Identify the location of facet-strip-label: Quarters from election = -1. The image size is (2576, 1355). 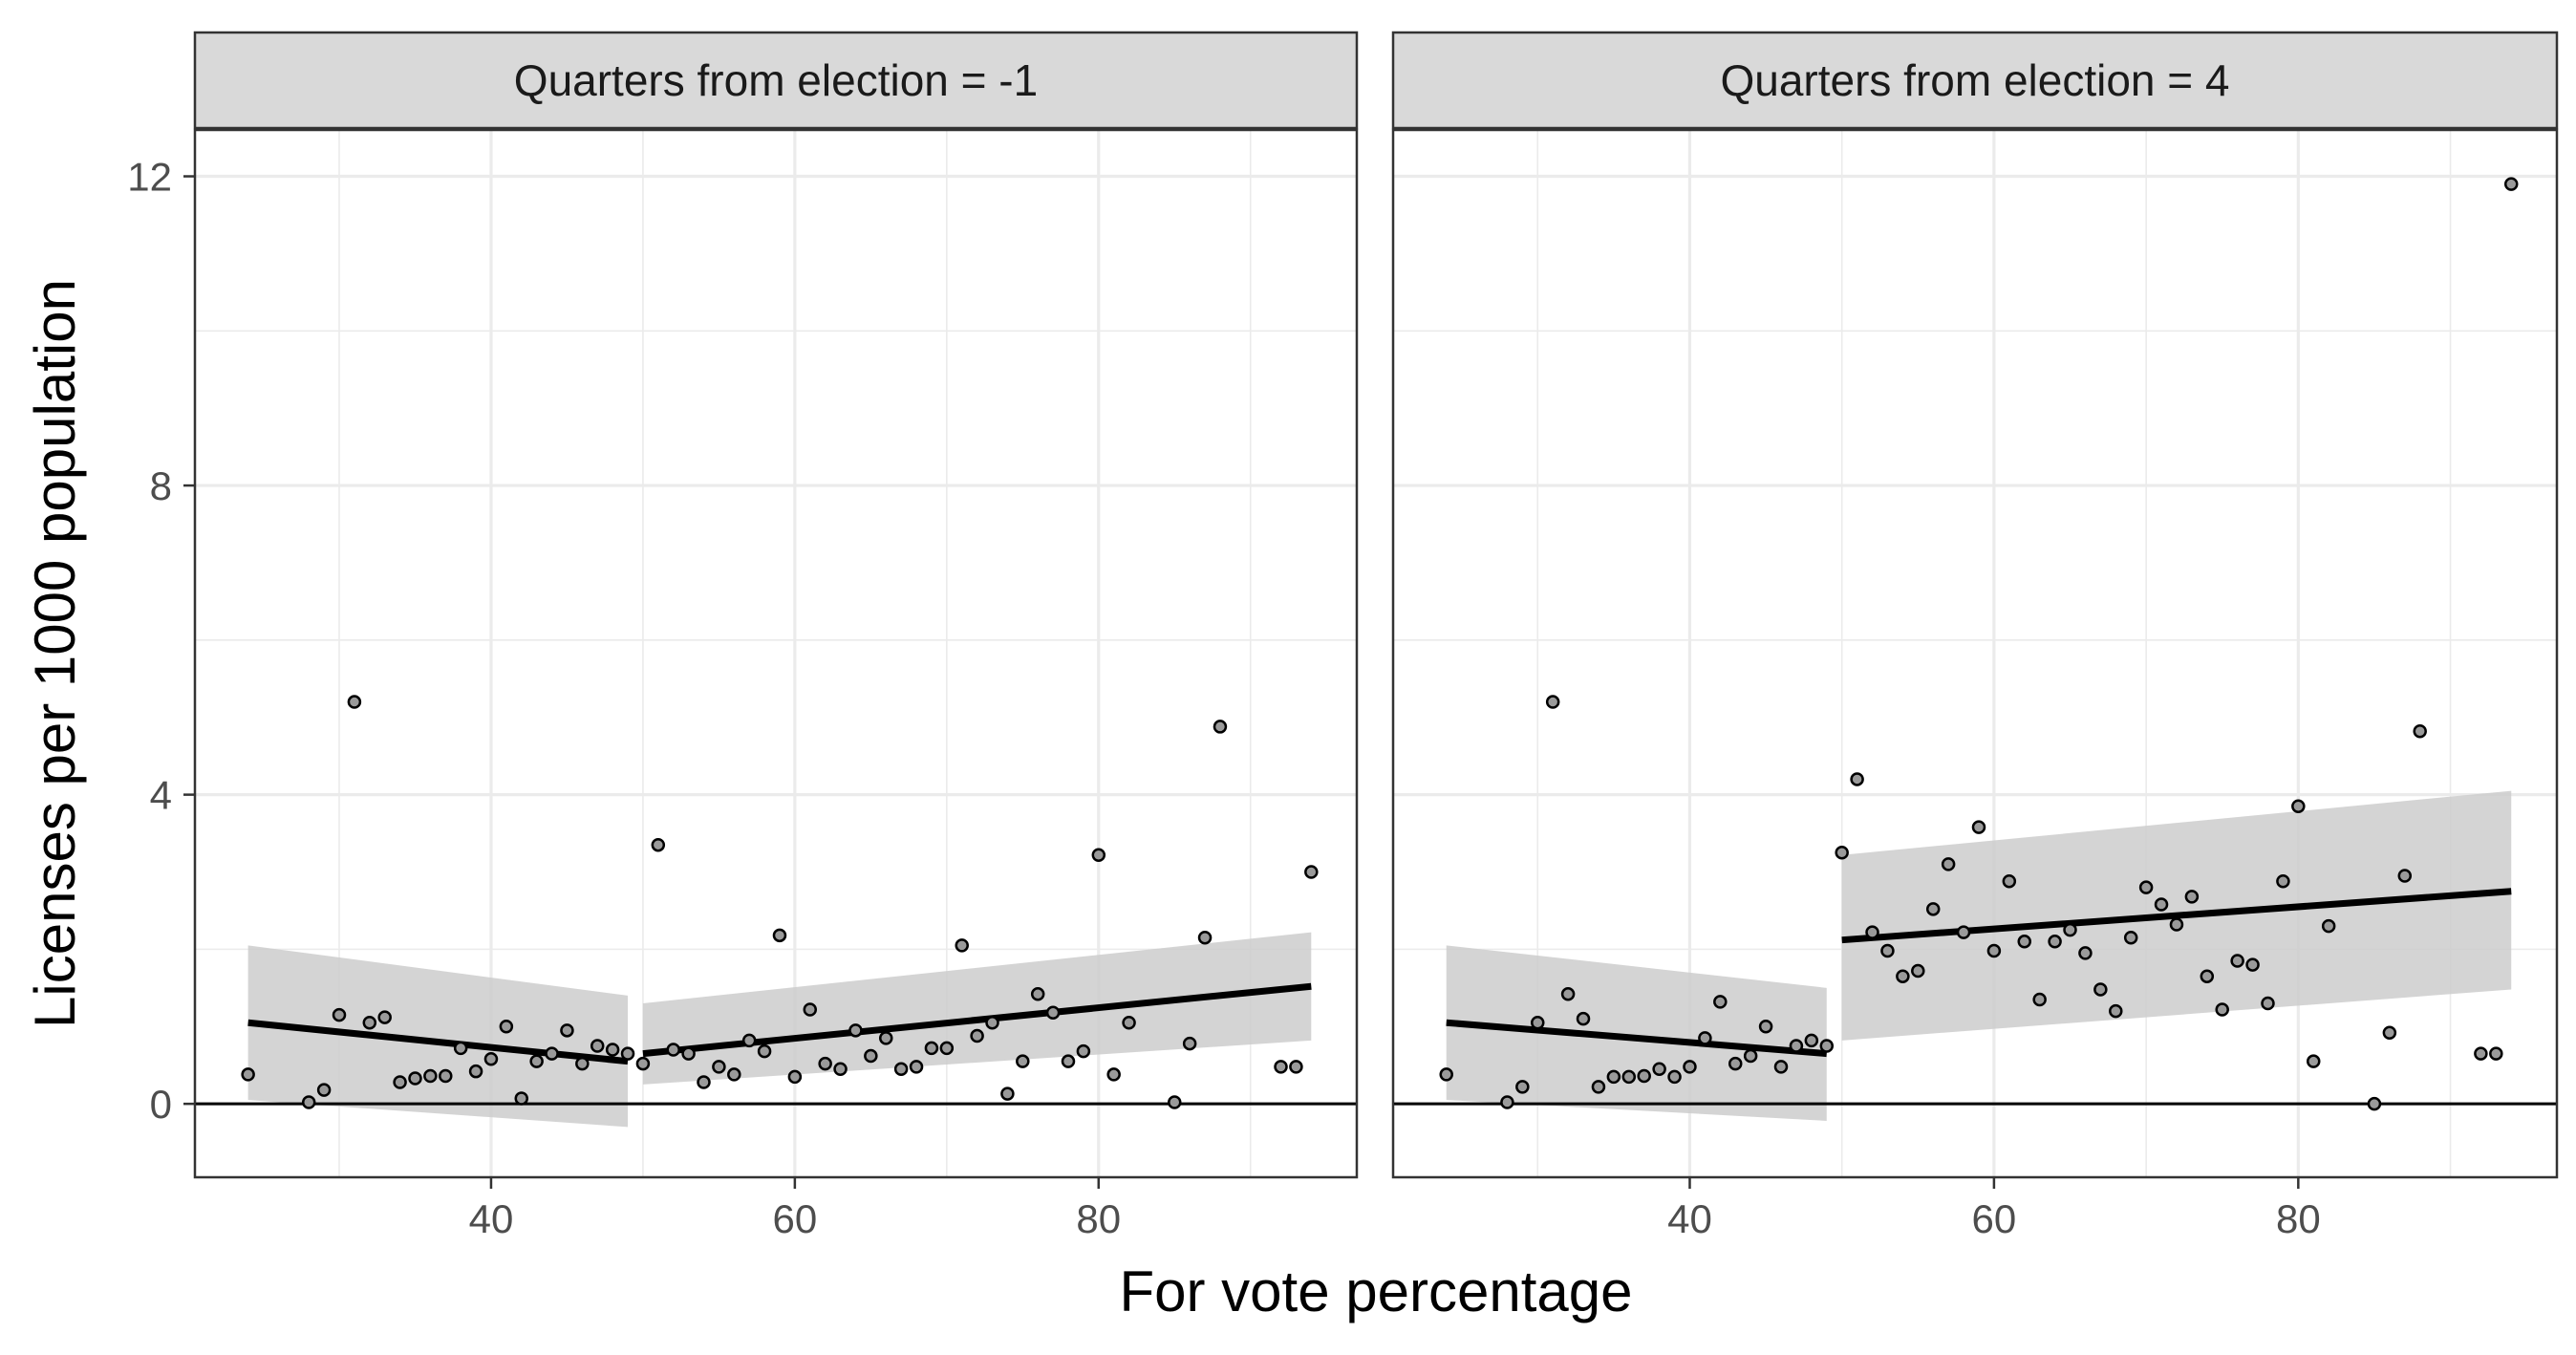
(776, 80).